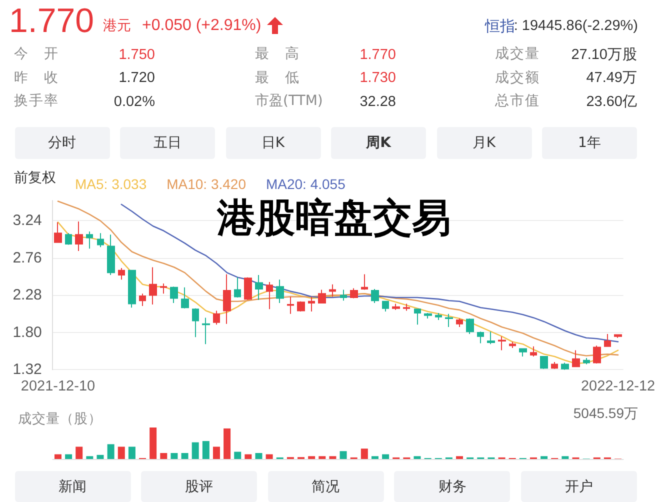 The image size is (660, 502). I want to click on x-tick-label: 2022-12-12, so click(618, 386).